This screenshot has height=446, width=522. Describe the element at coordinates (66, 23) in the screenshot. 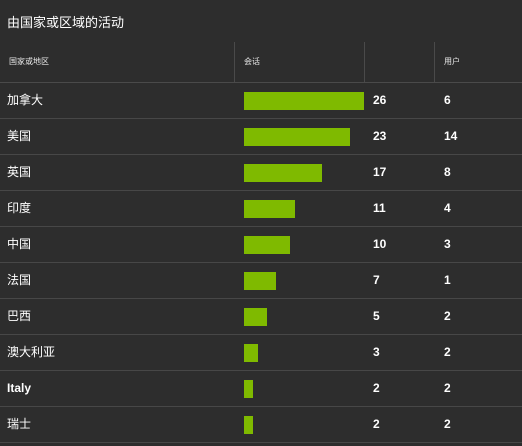

I see `panel-title: 由国家或区域的活动` at that location.